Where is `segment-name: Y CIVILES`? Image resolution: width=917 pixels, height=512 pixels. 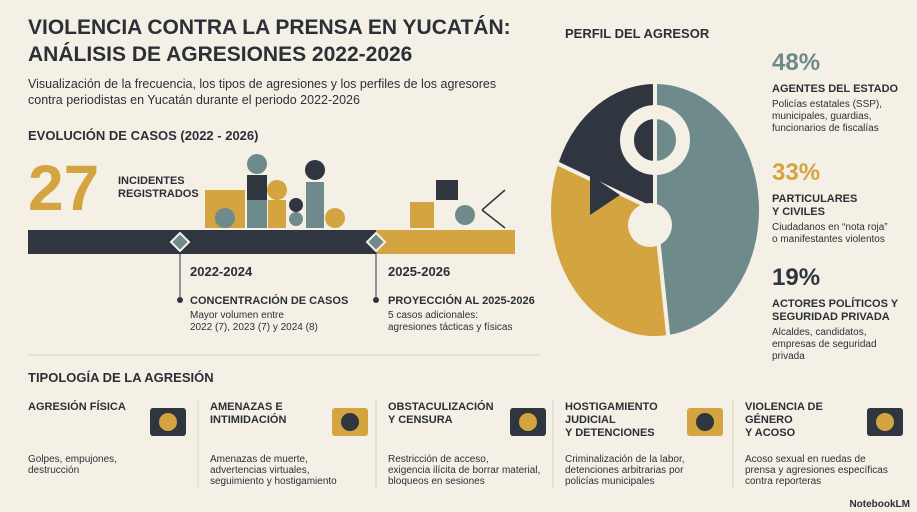
segment-name: Y CIVILES is located at coordinates (798, 212).